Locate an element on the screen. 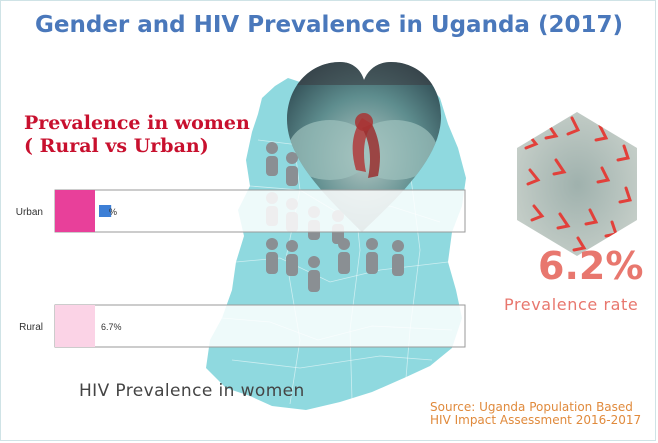 This screenshot has width=658, height=443. subheading-line-1: Prevalence in women is located at coordinates (137, 123).